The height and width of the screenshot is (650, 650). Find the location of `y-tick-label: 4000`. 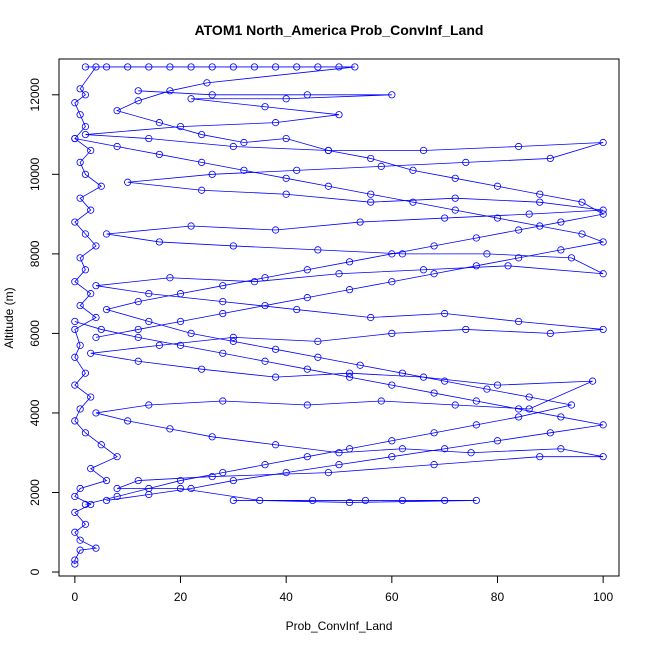

y-tick-label: 4000 is located at coordinates (35, 412).